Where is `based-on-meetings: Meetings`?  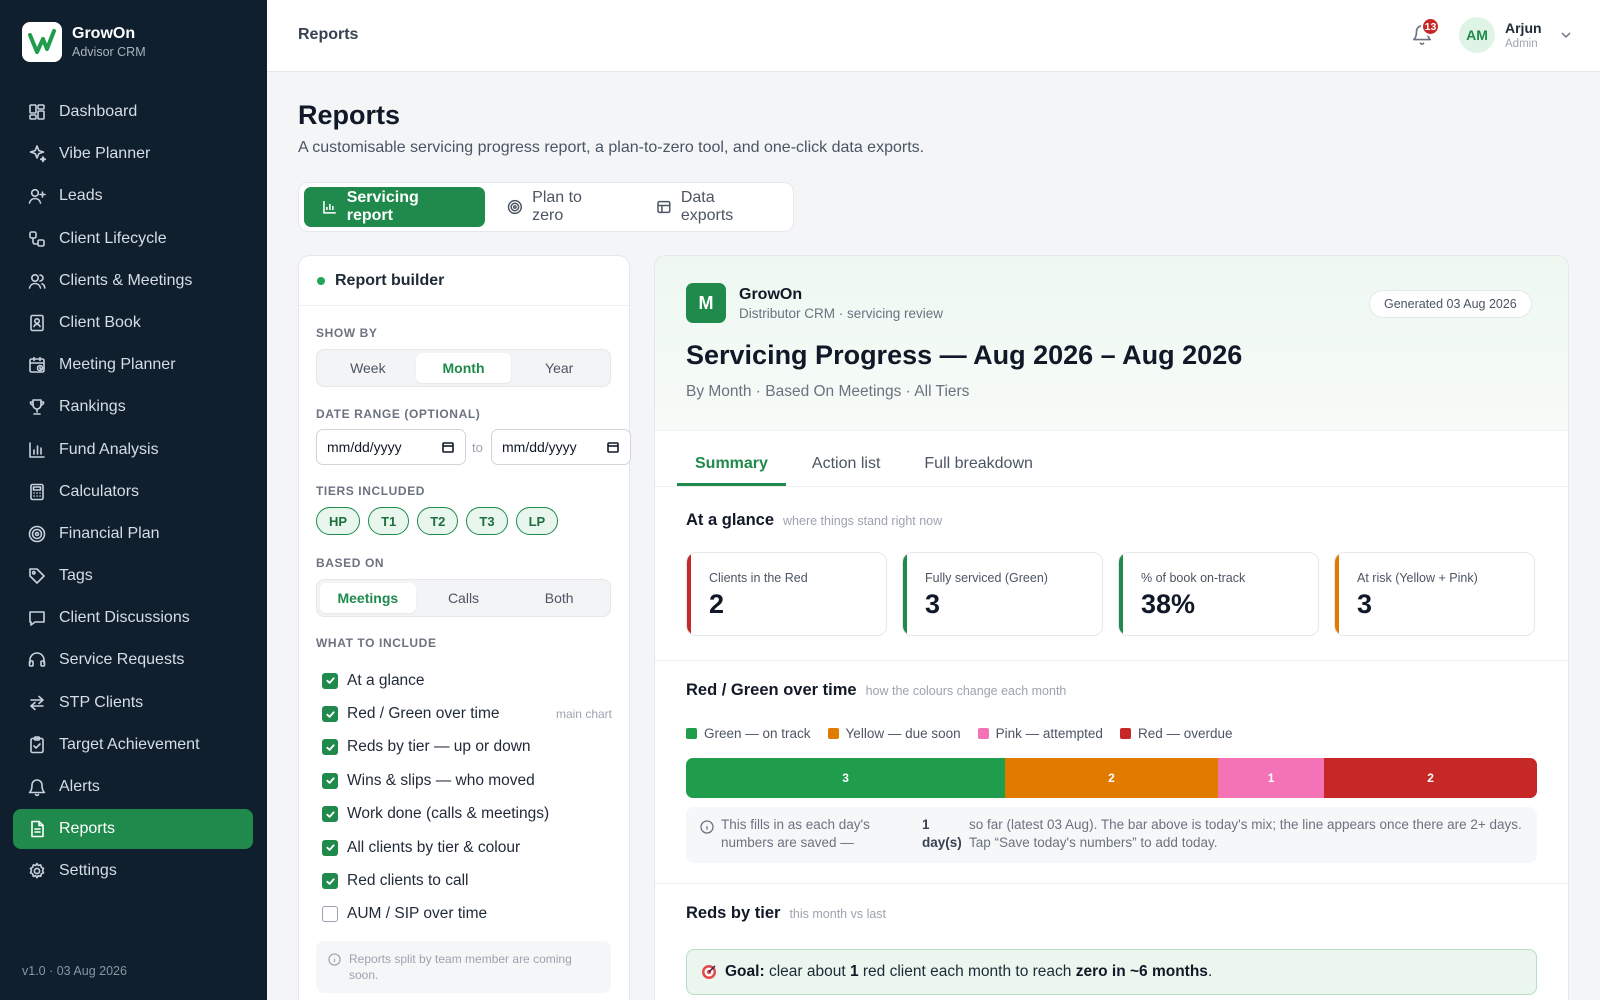 based-on-meetings: Meetings is located at coordinates (368, 598).